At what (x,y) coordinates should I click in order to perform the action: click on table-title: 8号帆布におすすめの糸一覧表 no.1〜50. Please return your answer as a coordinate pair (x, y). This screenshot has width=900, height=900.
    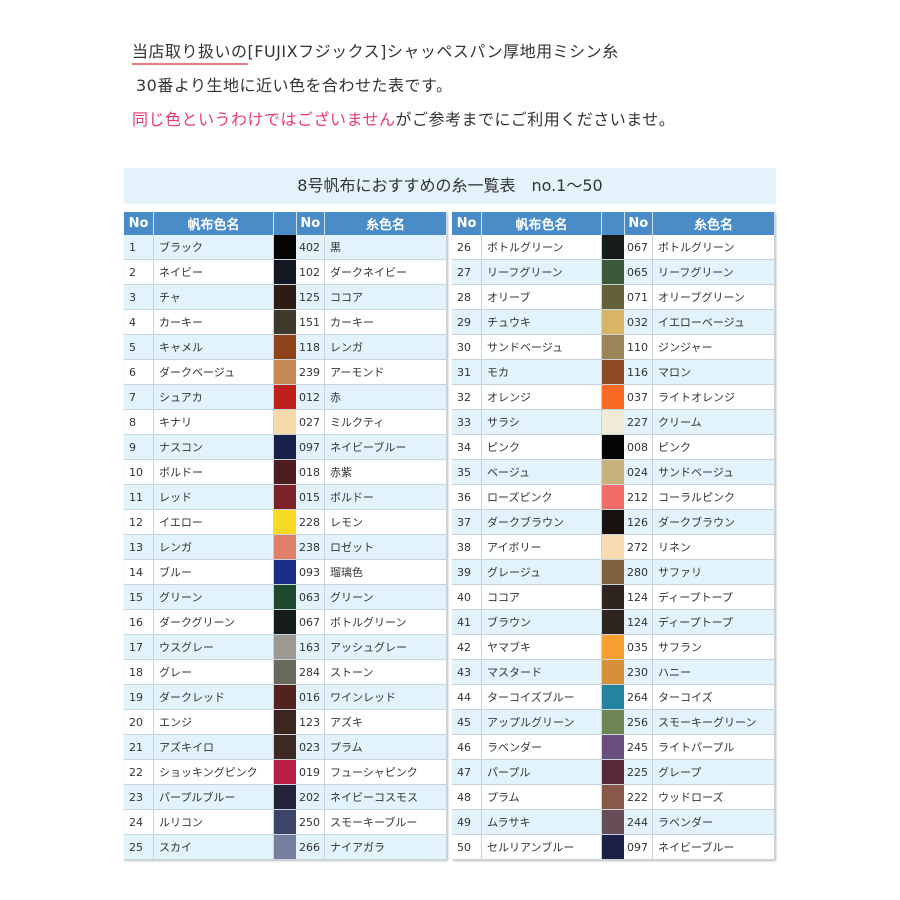
    Looking at the image, I should click on (450, 186).